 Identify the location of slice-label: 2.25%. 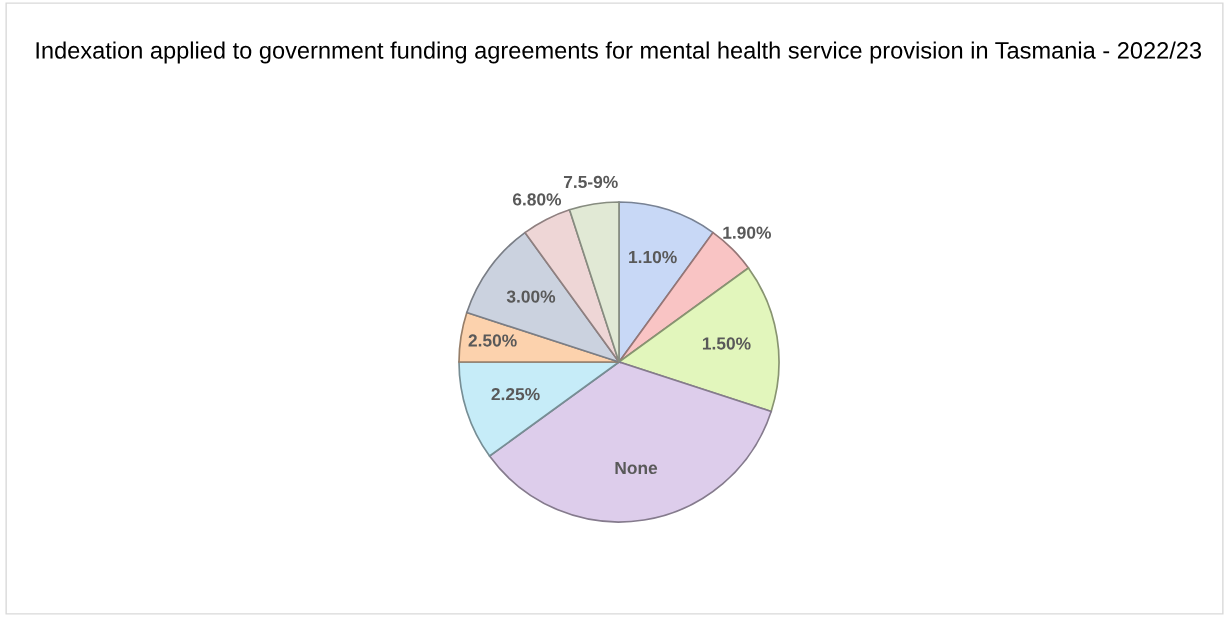
(515, 394).